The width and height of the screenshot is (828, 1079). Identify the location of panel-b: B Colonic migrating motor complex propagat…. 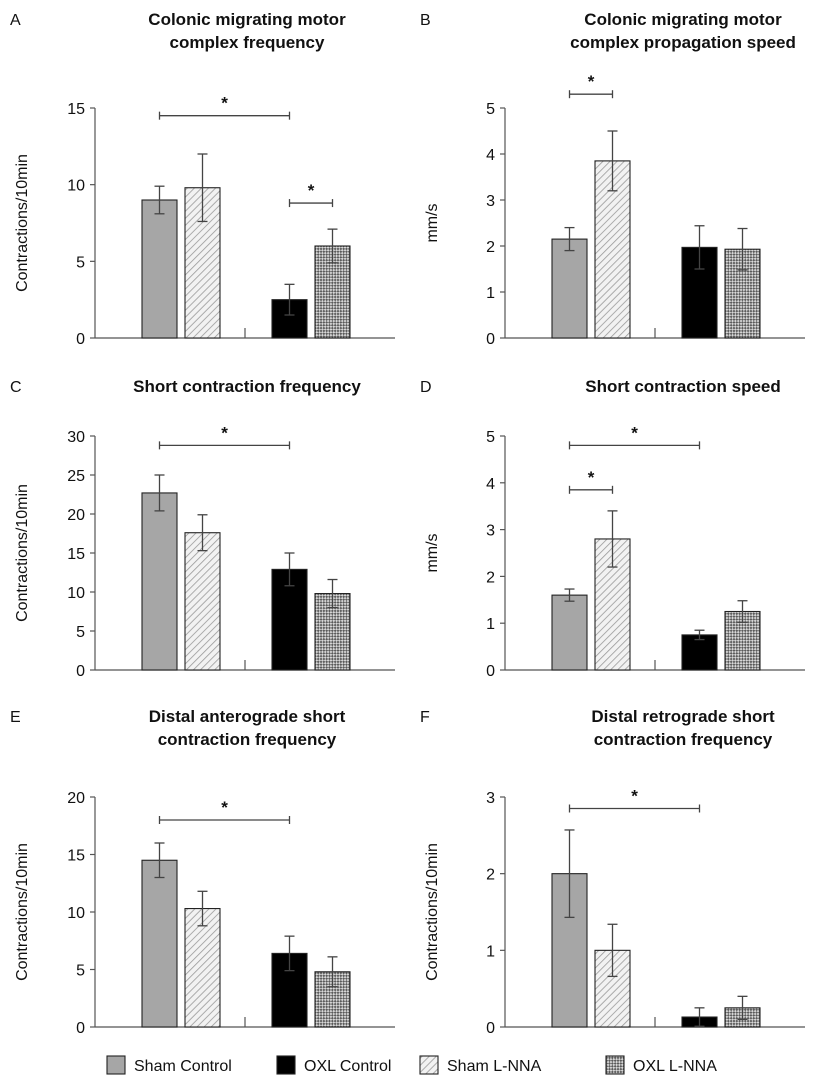
(612, 179).